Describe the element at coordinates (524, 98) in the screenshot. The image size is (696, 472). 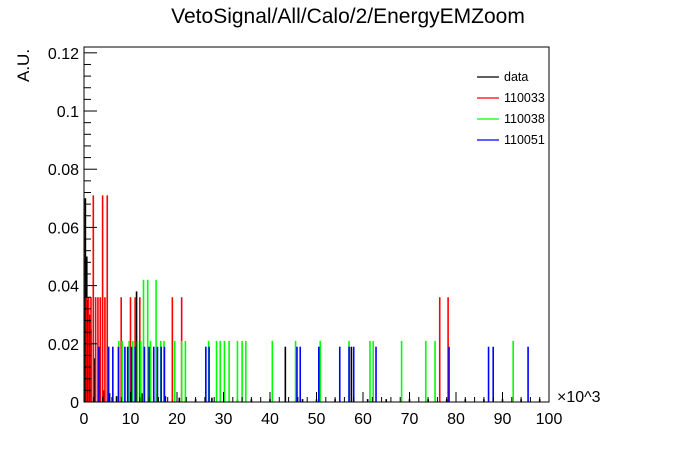
I see `legend-label-110033: 110033` at that location.